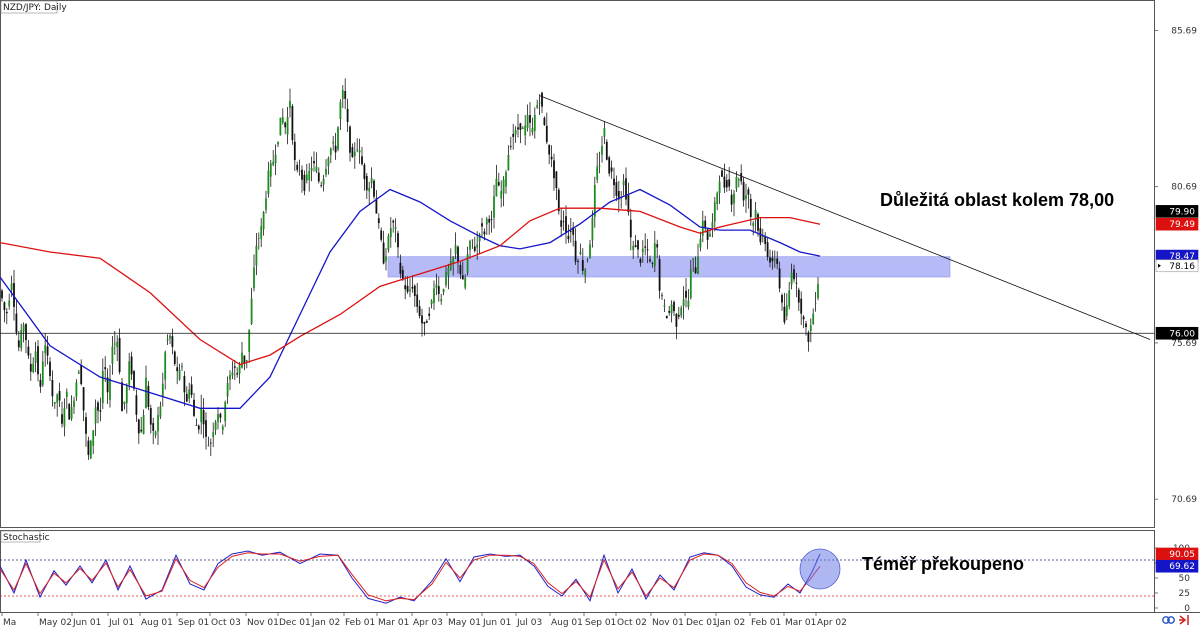  What do you see at coordinates (20, 536) in the screenshot?
I see `stochastic-title-box` at bounding box center [20, 536].